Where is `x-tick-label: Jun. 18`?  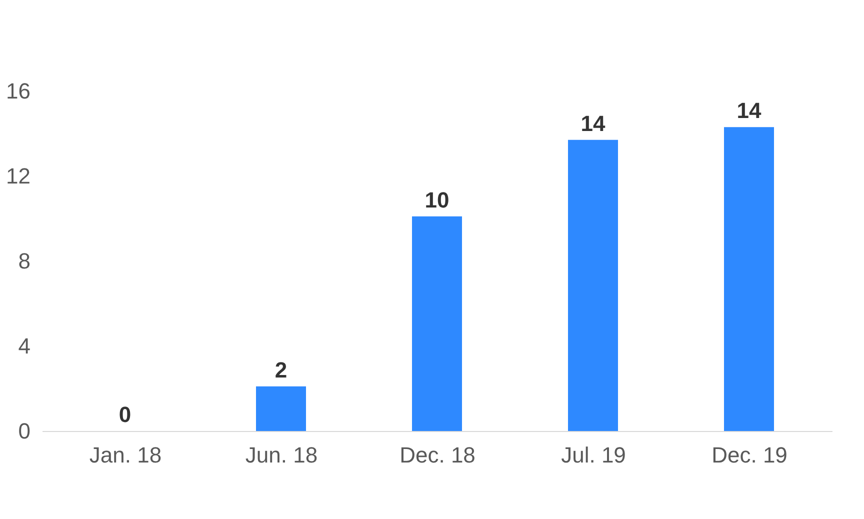
x-tick-label: Jun. 18 is located at coordinates (281, 455).